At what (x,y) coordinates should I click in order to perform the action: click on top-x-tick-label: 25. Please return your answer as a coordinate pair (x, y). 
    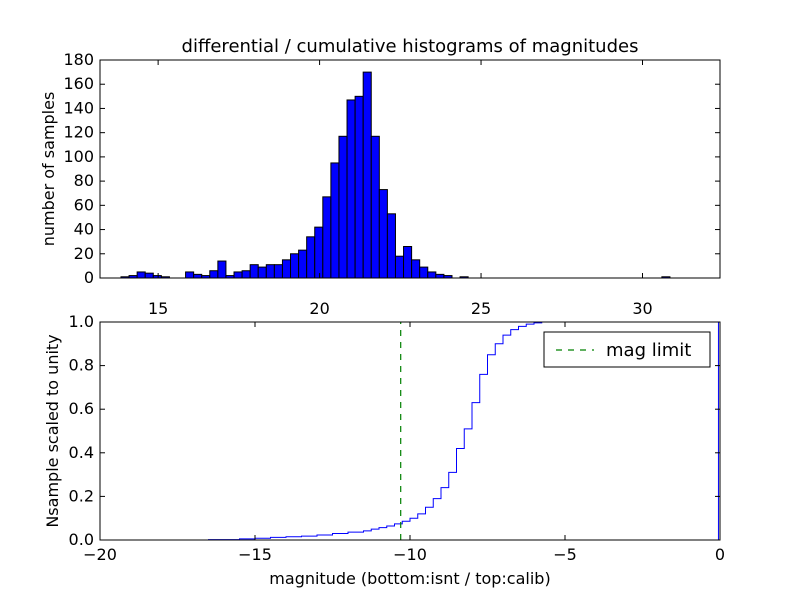
    Looking at the image, I should click on (481, 308).